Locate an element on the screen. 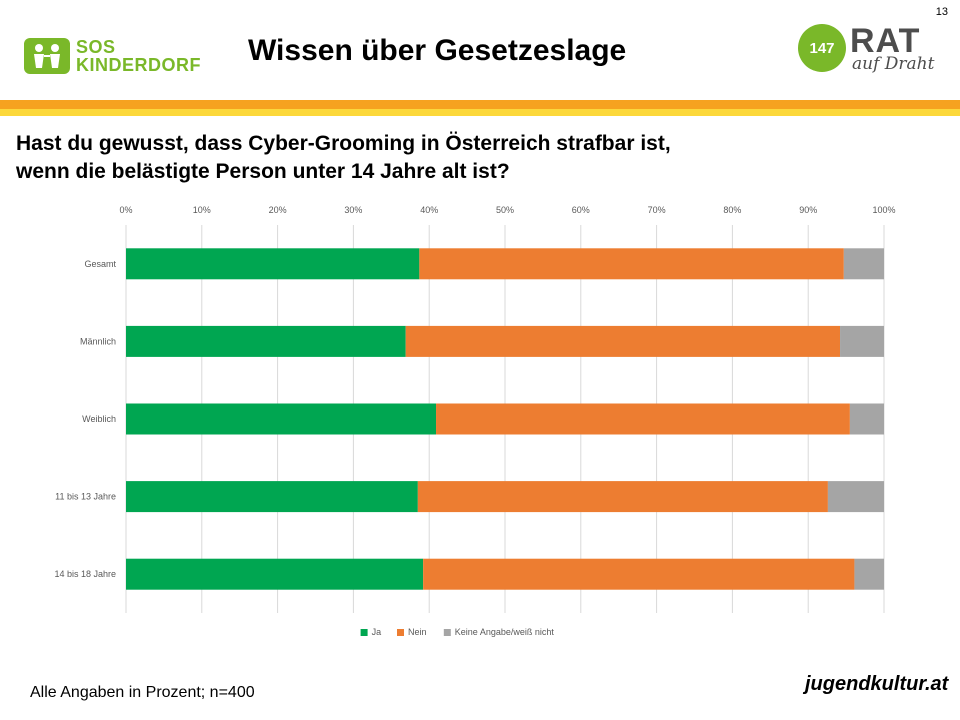  x-tick-label: 0% is located at coordinates (125, 210).